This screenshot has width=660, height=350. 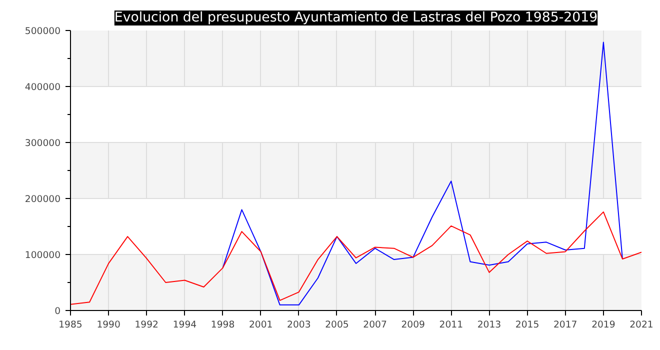 What do you see at coordinates (260, 325) in the screenshot?
I see `x-tick-label: 2001` at bounding box center [260, 325].